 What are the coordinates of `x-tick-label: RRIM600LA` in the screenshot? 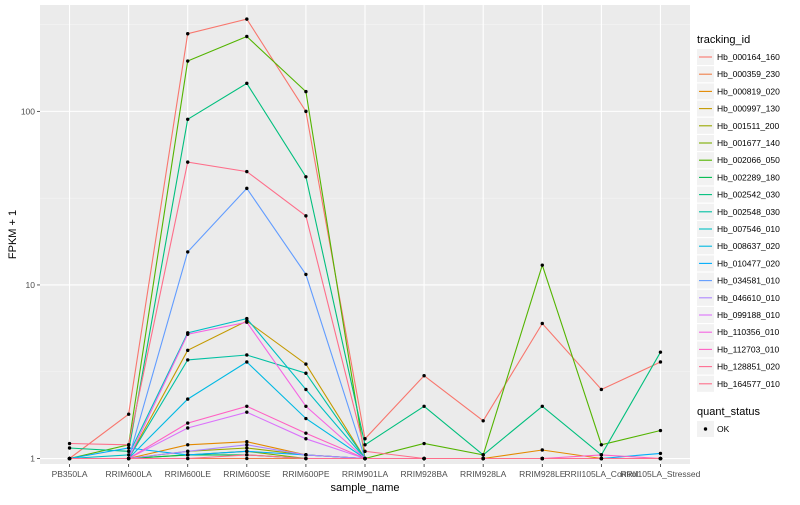 It's located at (128, 474).